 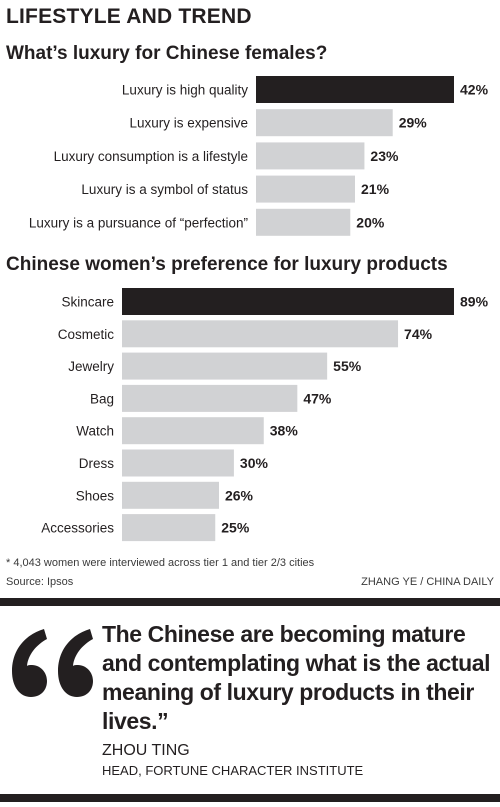 What do you see at coordinates (250, 602) in the screenshot?
I see `divider-top` at bounding box center [250, 602].